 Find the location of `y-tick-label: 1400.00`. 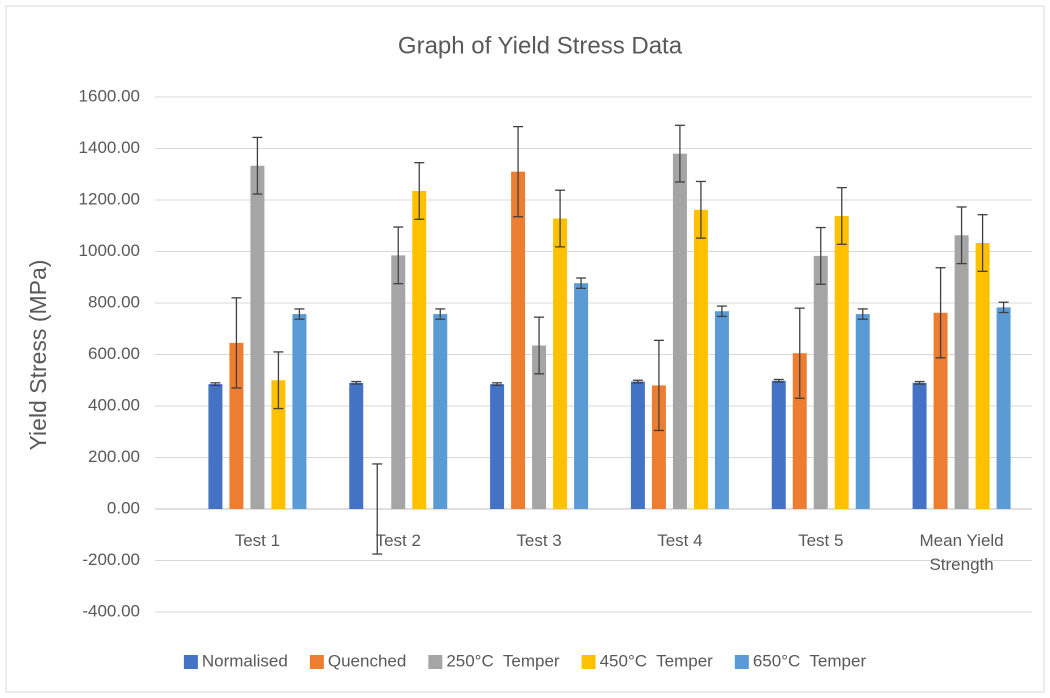

y-tick-label: 1400.00 is located at coordinates (109, 147).